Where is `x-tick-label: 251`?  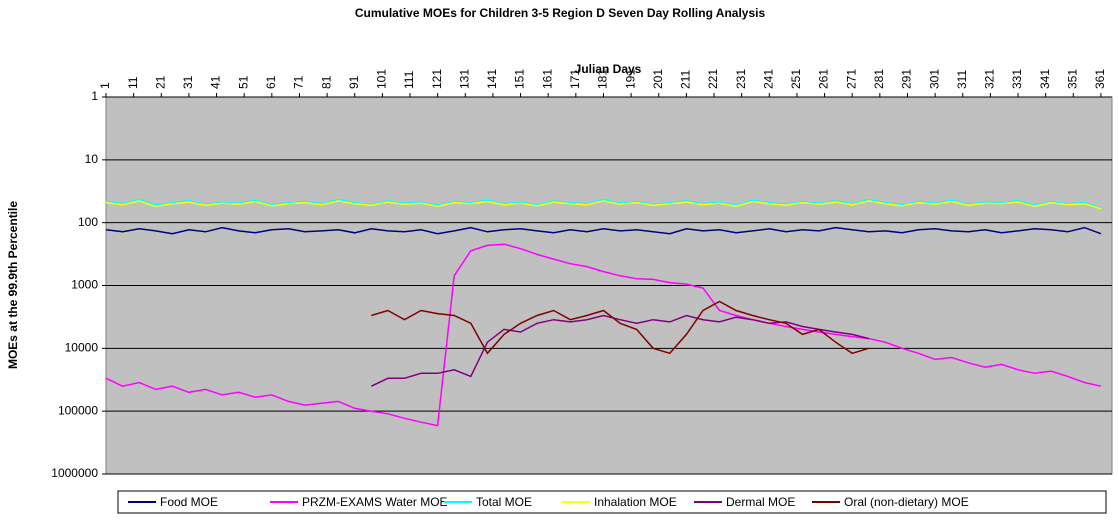
x-tick-label: 251 is located at coordinates (796, 79).